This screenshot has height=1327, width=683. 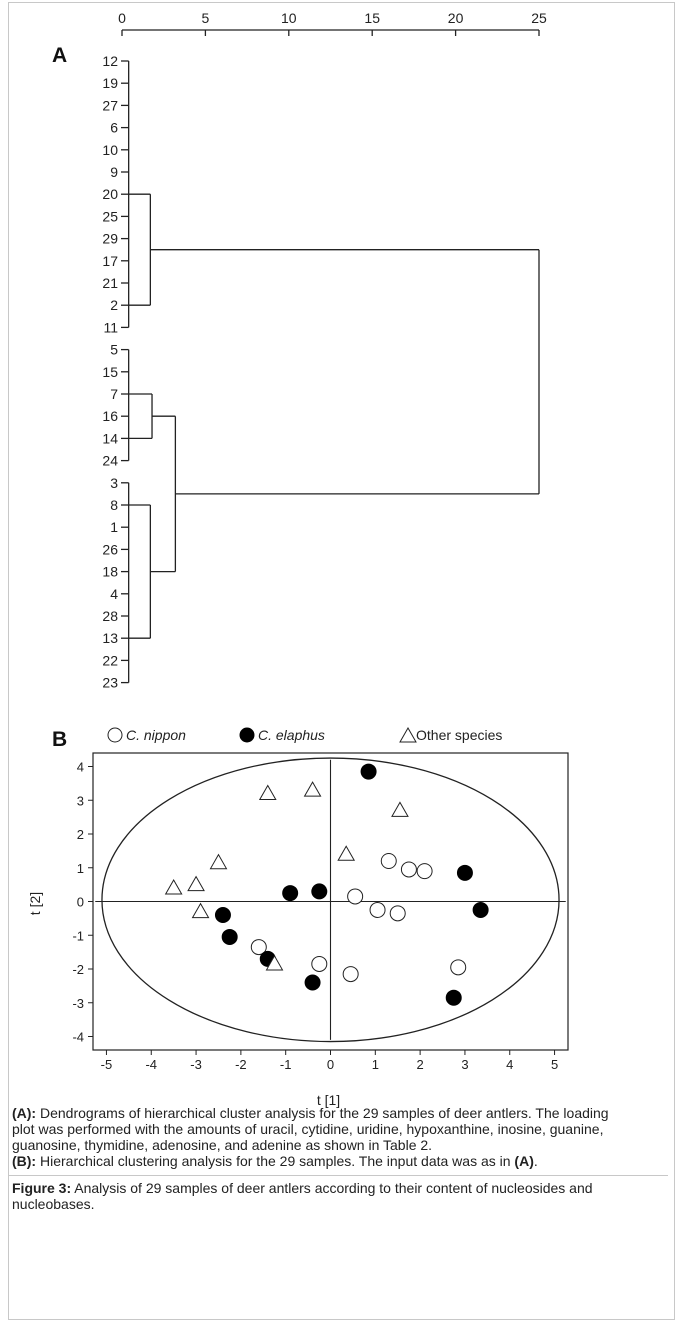 What do you see at coordinates (110, 283) in the screenshot?
I see `leaf-label: 21` at bounding box center [110, 283].